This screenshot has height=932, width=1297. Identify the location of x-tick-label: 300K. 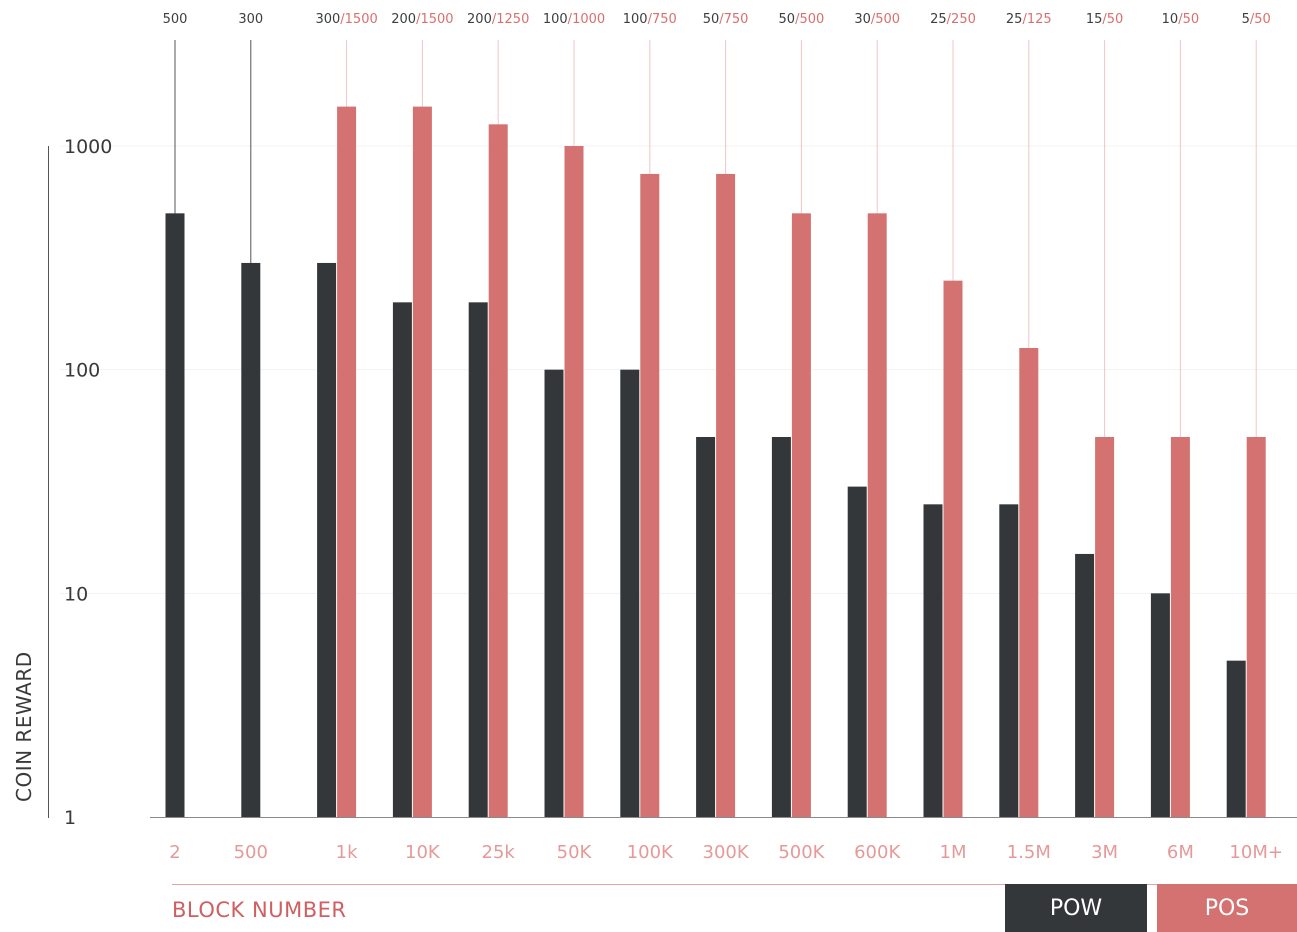
(726, 852).